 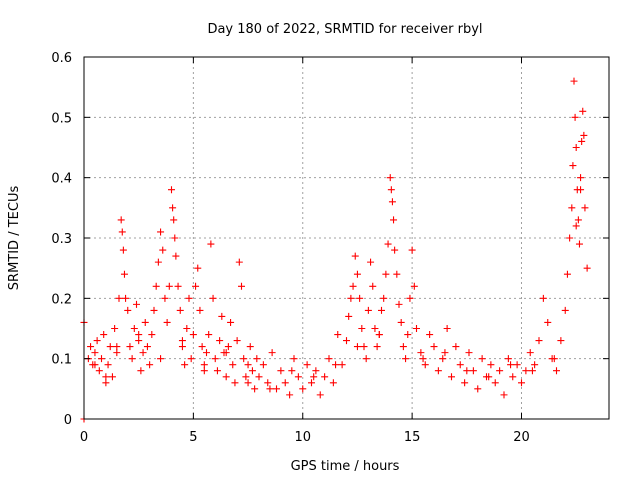 I want to click on y-axis-label: SRMTID / TECUs, so click(x=14, y=238).